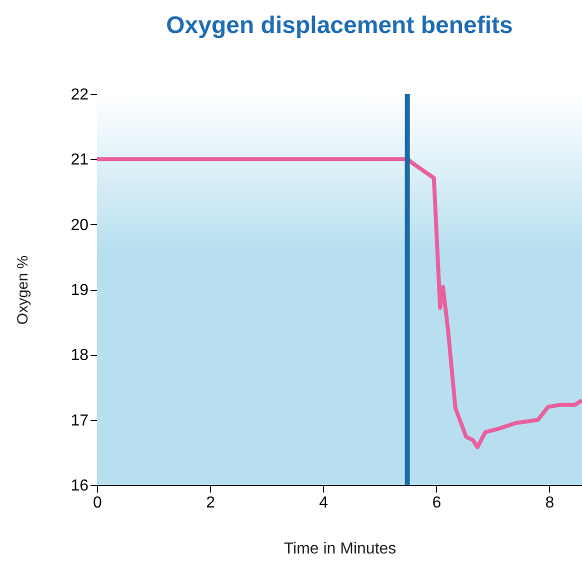  What do you see at coordinates (437, 503) in the screenshot?
I see `x-tick-label: 6` at bounding box center [437, 503].